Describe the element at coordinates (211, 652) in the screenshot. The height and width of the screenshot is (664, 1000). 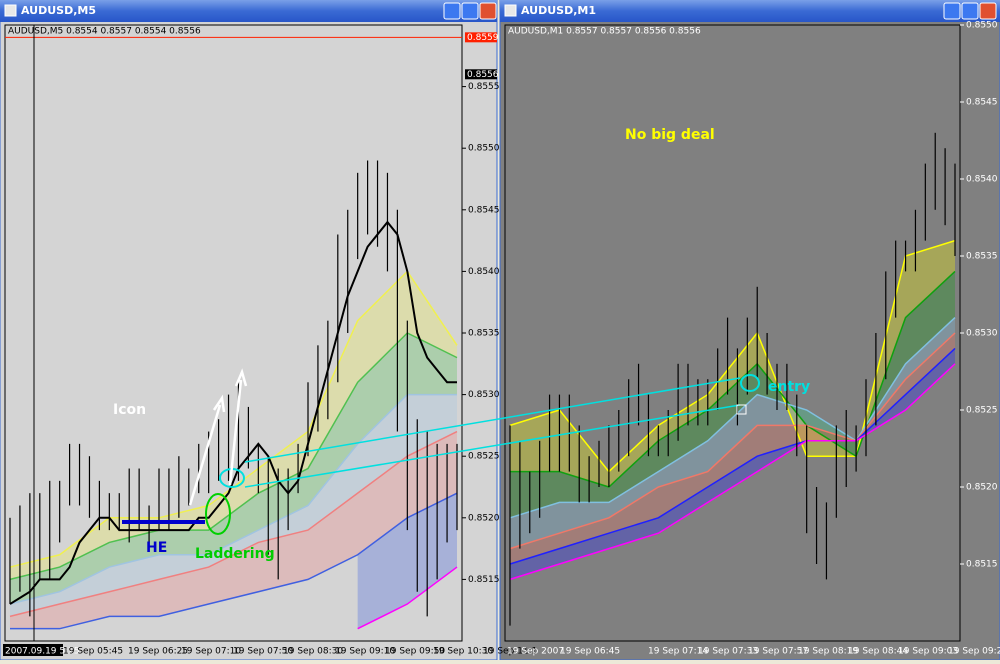
I see `x-tick-label: 19 Sep 07:10` at that location.